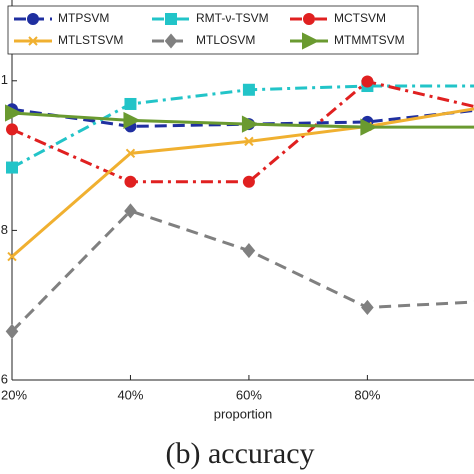 This screenshot has height=474, width=474. What do you see at coordinates (90, 40) in the screenshot?
I see `legend-label: MTLSTSVM` at bounding box center [90, 40].